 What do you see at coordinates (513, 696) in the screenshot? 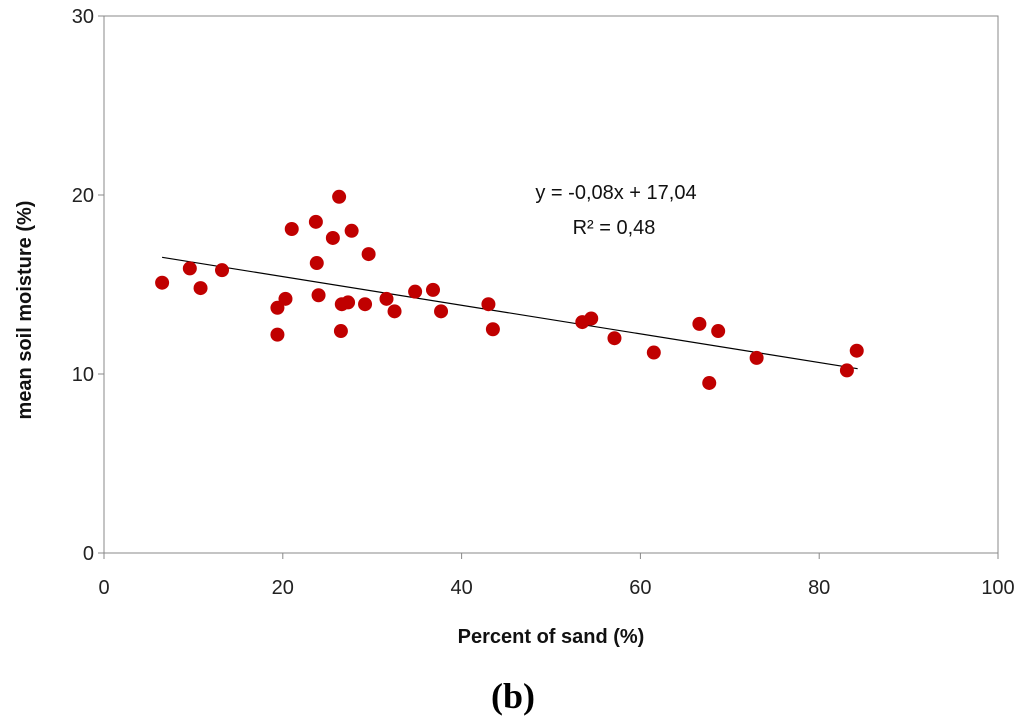
I see `panel-label: (b)` at bounding box center [513, 696].